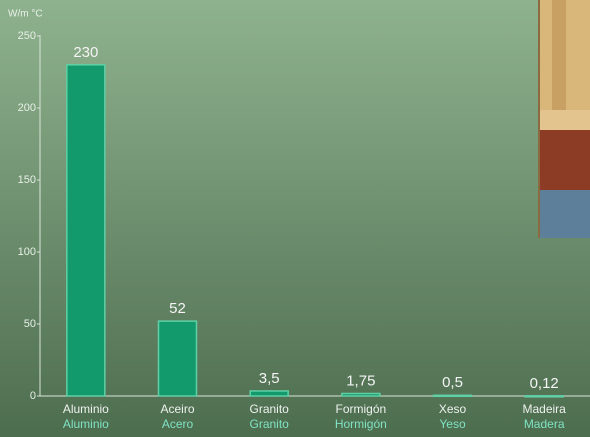 The image size is (590, 437). I want to click on data-label: 0,12, so click(544, 383).